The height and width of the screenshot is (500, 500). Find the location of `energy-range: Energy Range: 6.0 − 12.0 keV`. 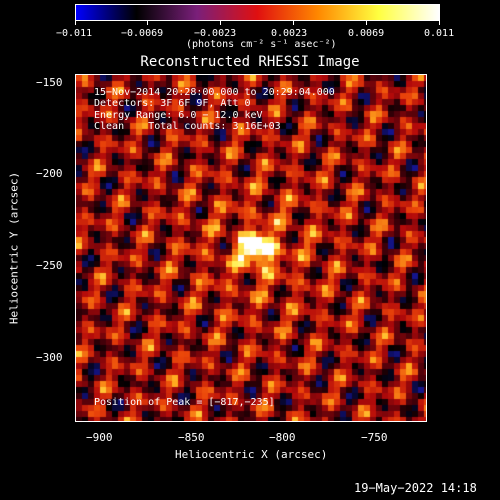

energy-range: Energy Range: 6.0 − 12.0 keV is located at coordinates (178, 115).